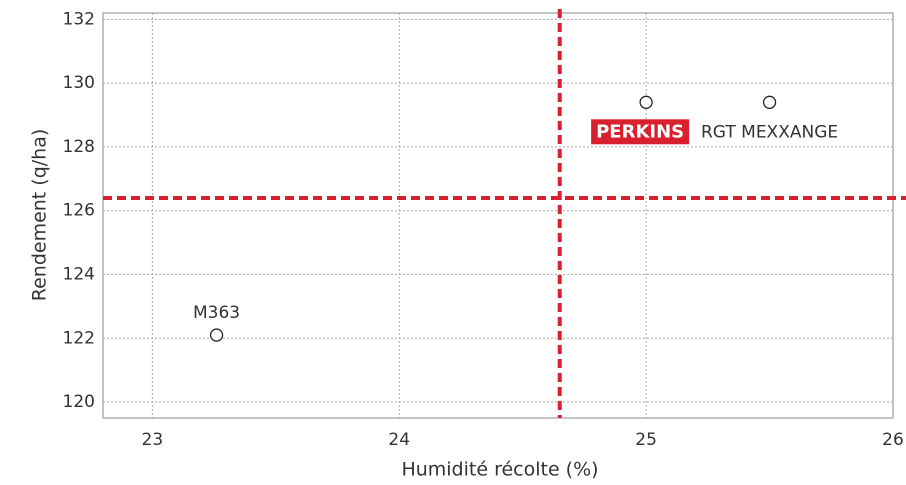  Describe the element at coordinates (79, 83) in the screenshot. I see `y-tick-label: 130` at that location.